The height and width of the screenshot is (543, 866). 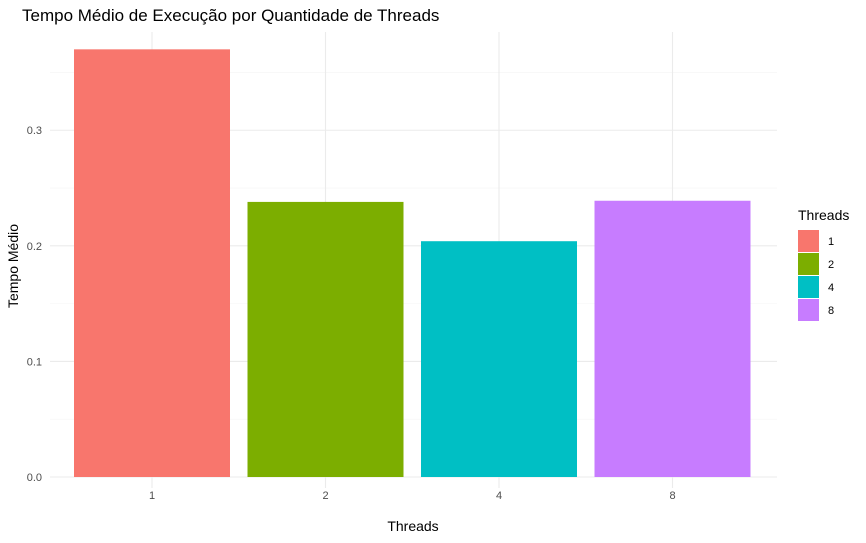 What do you see at coordinates (499, 496) in the screenshot?
I see `x-tick-label: 4` at bounding box center [499, 496].